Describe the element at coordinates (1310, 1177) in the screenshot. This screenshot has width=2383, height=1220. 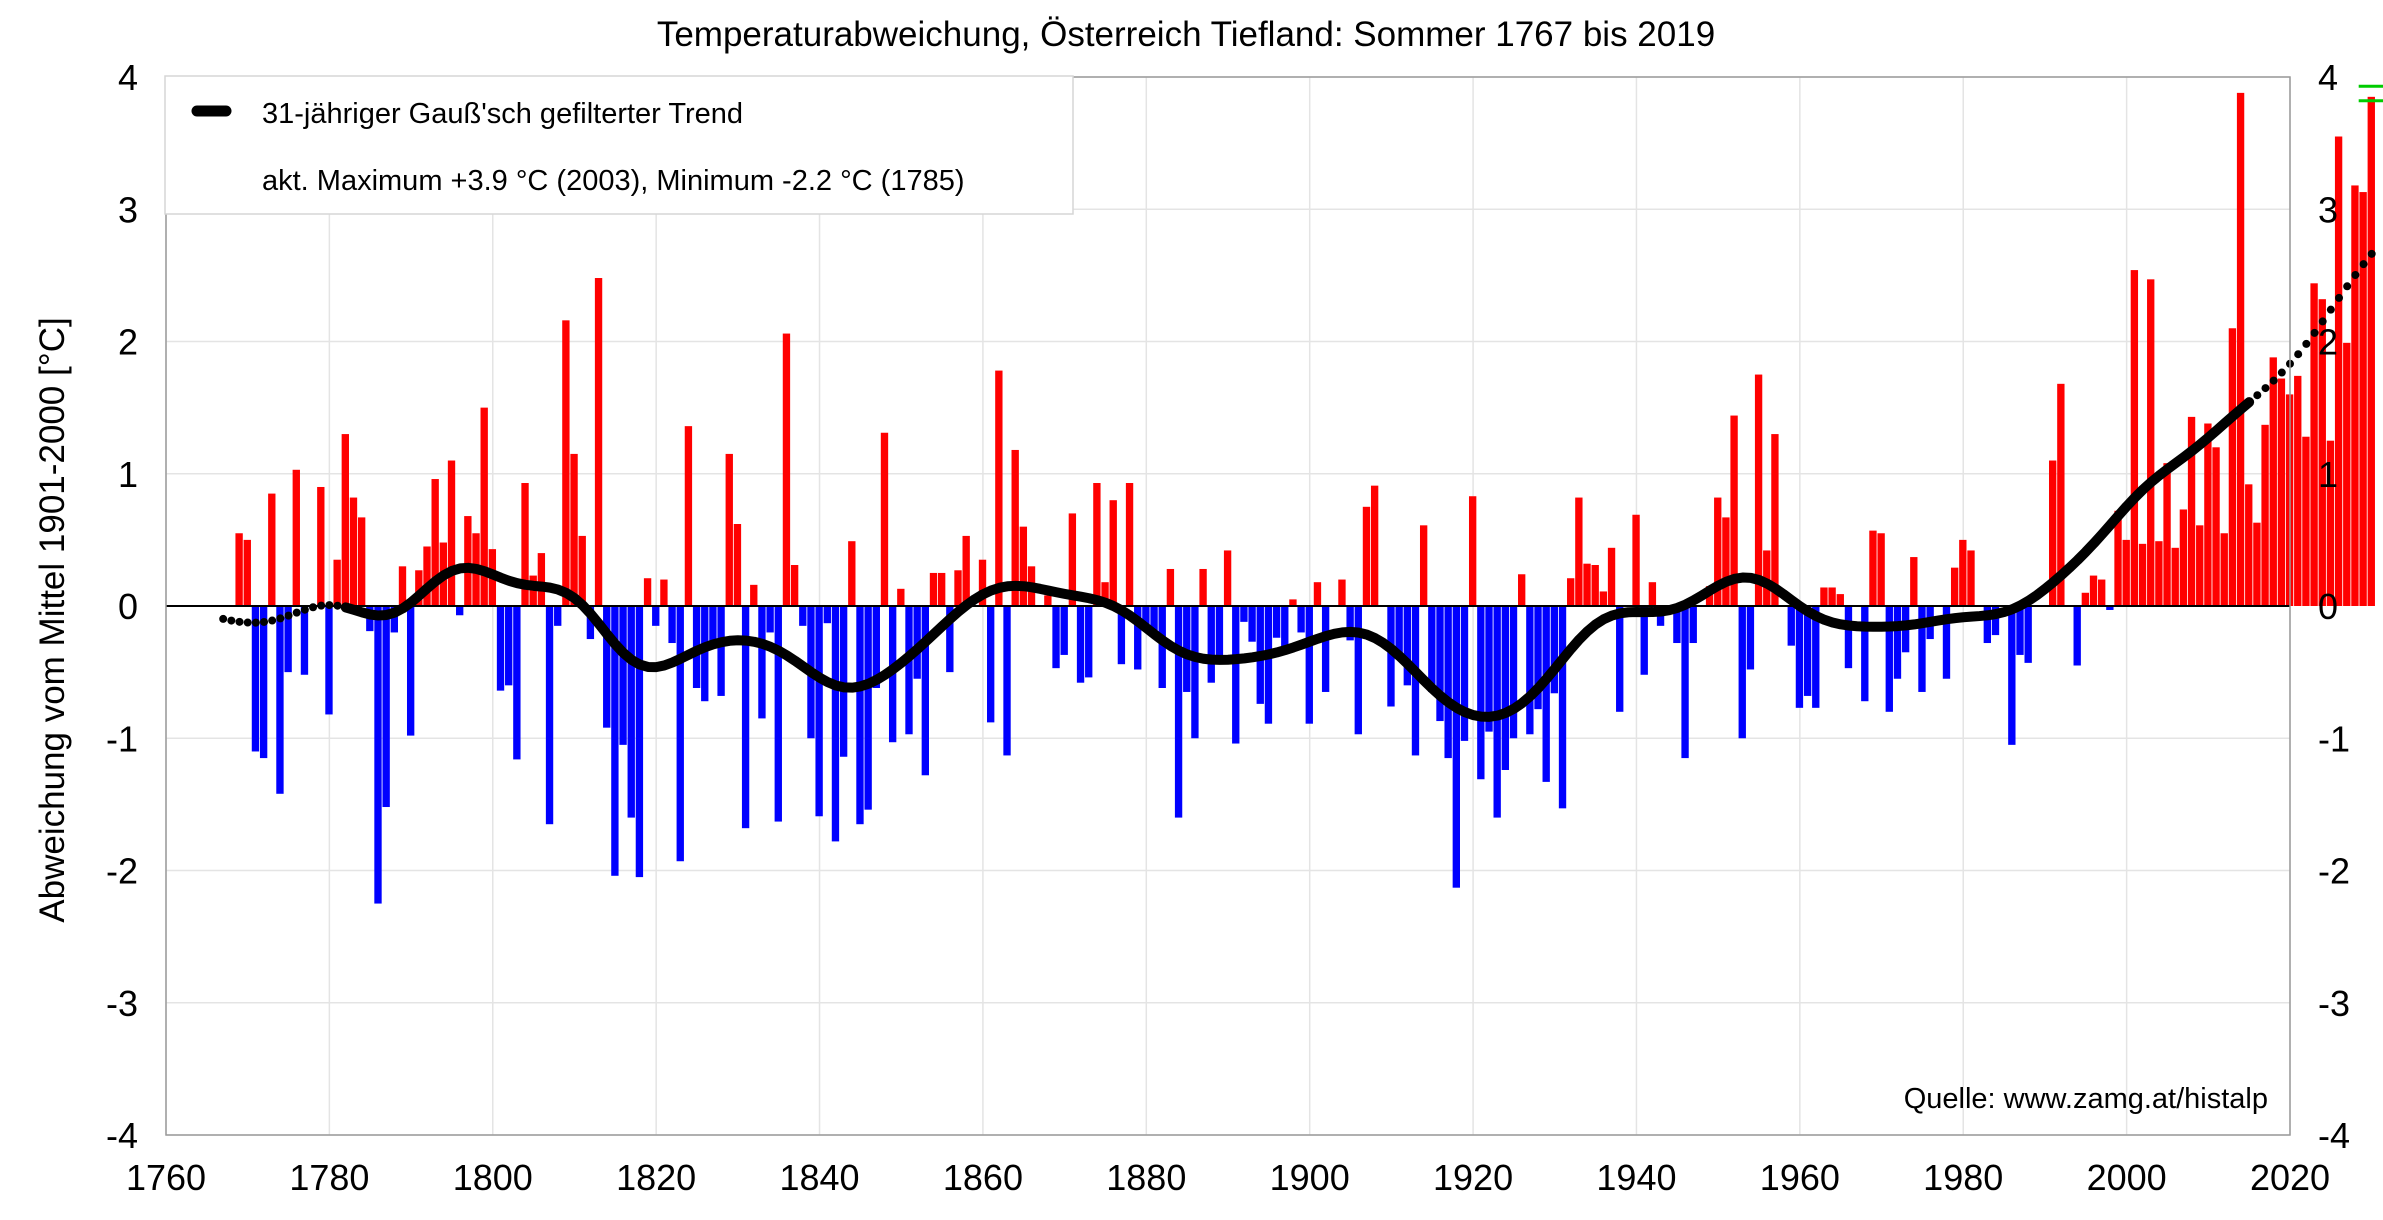
I see `x-tick-label: 1900` at that location.